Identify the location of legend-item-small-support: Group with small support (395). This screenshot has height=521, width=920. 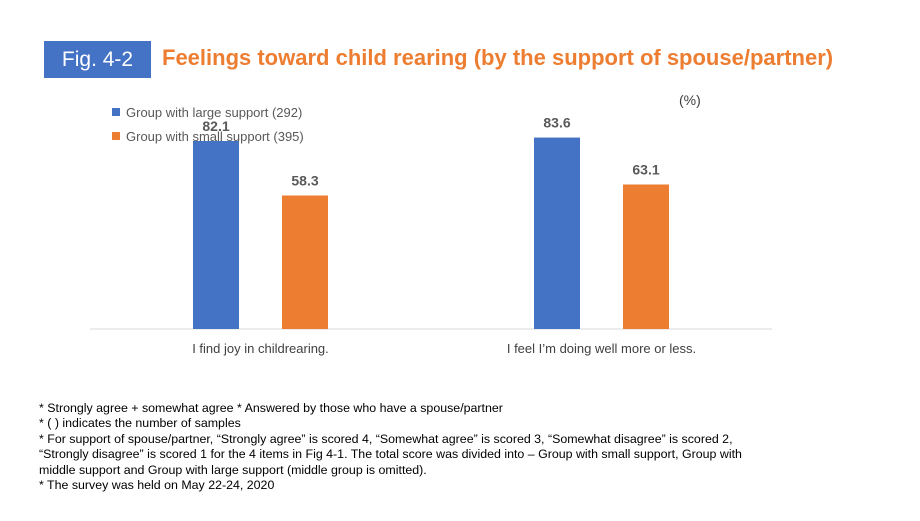
(208, 136).